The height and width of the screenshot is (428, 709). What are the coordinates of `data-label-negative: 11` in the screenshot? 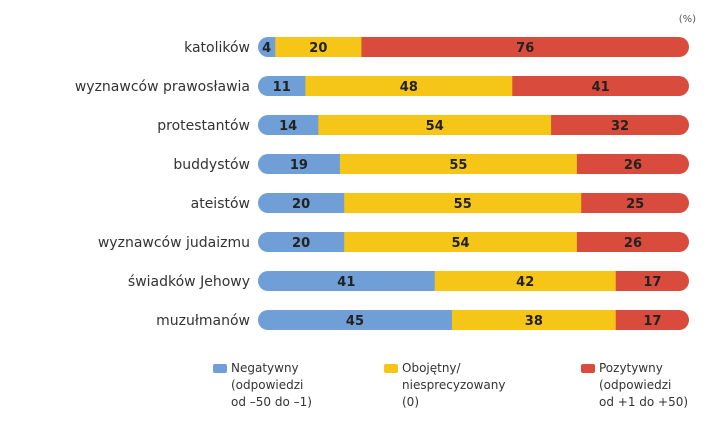 It's located at (282, 87).